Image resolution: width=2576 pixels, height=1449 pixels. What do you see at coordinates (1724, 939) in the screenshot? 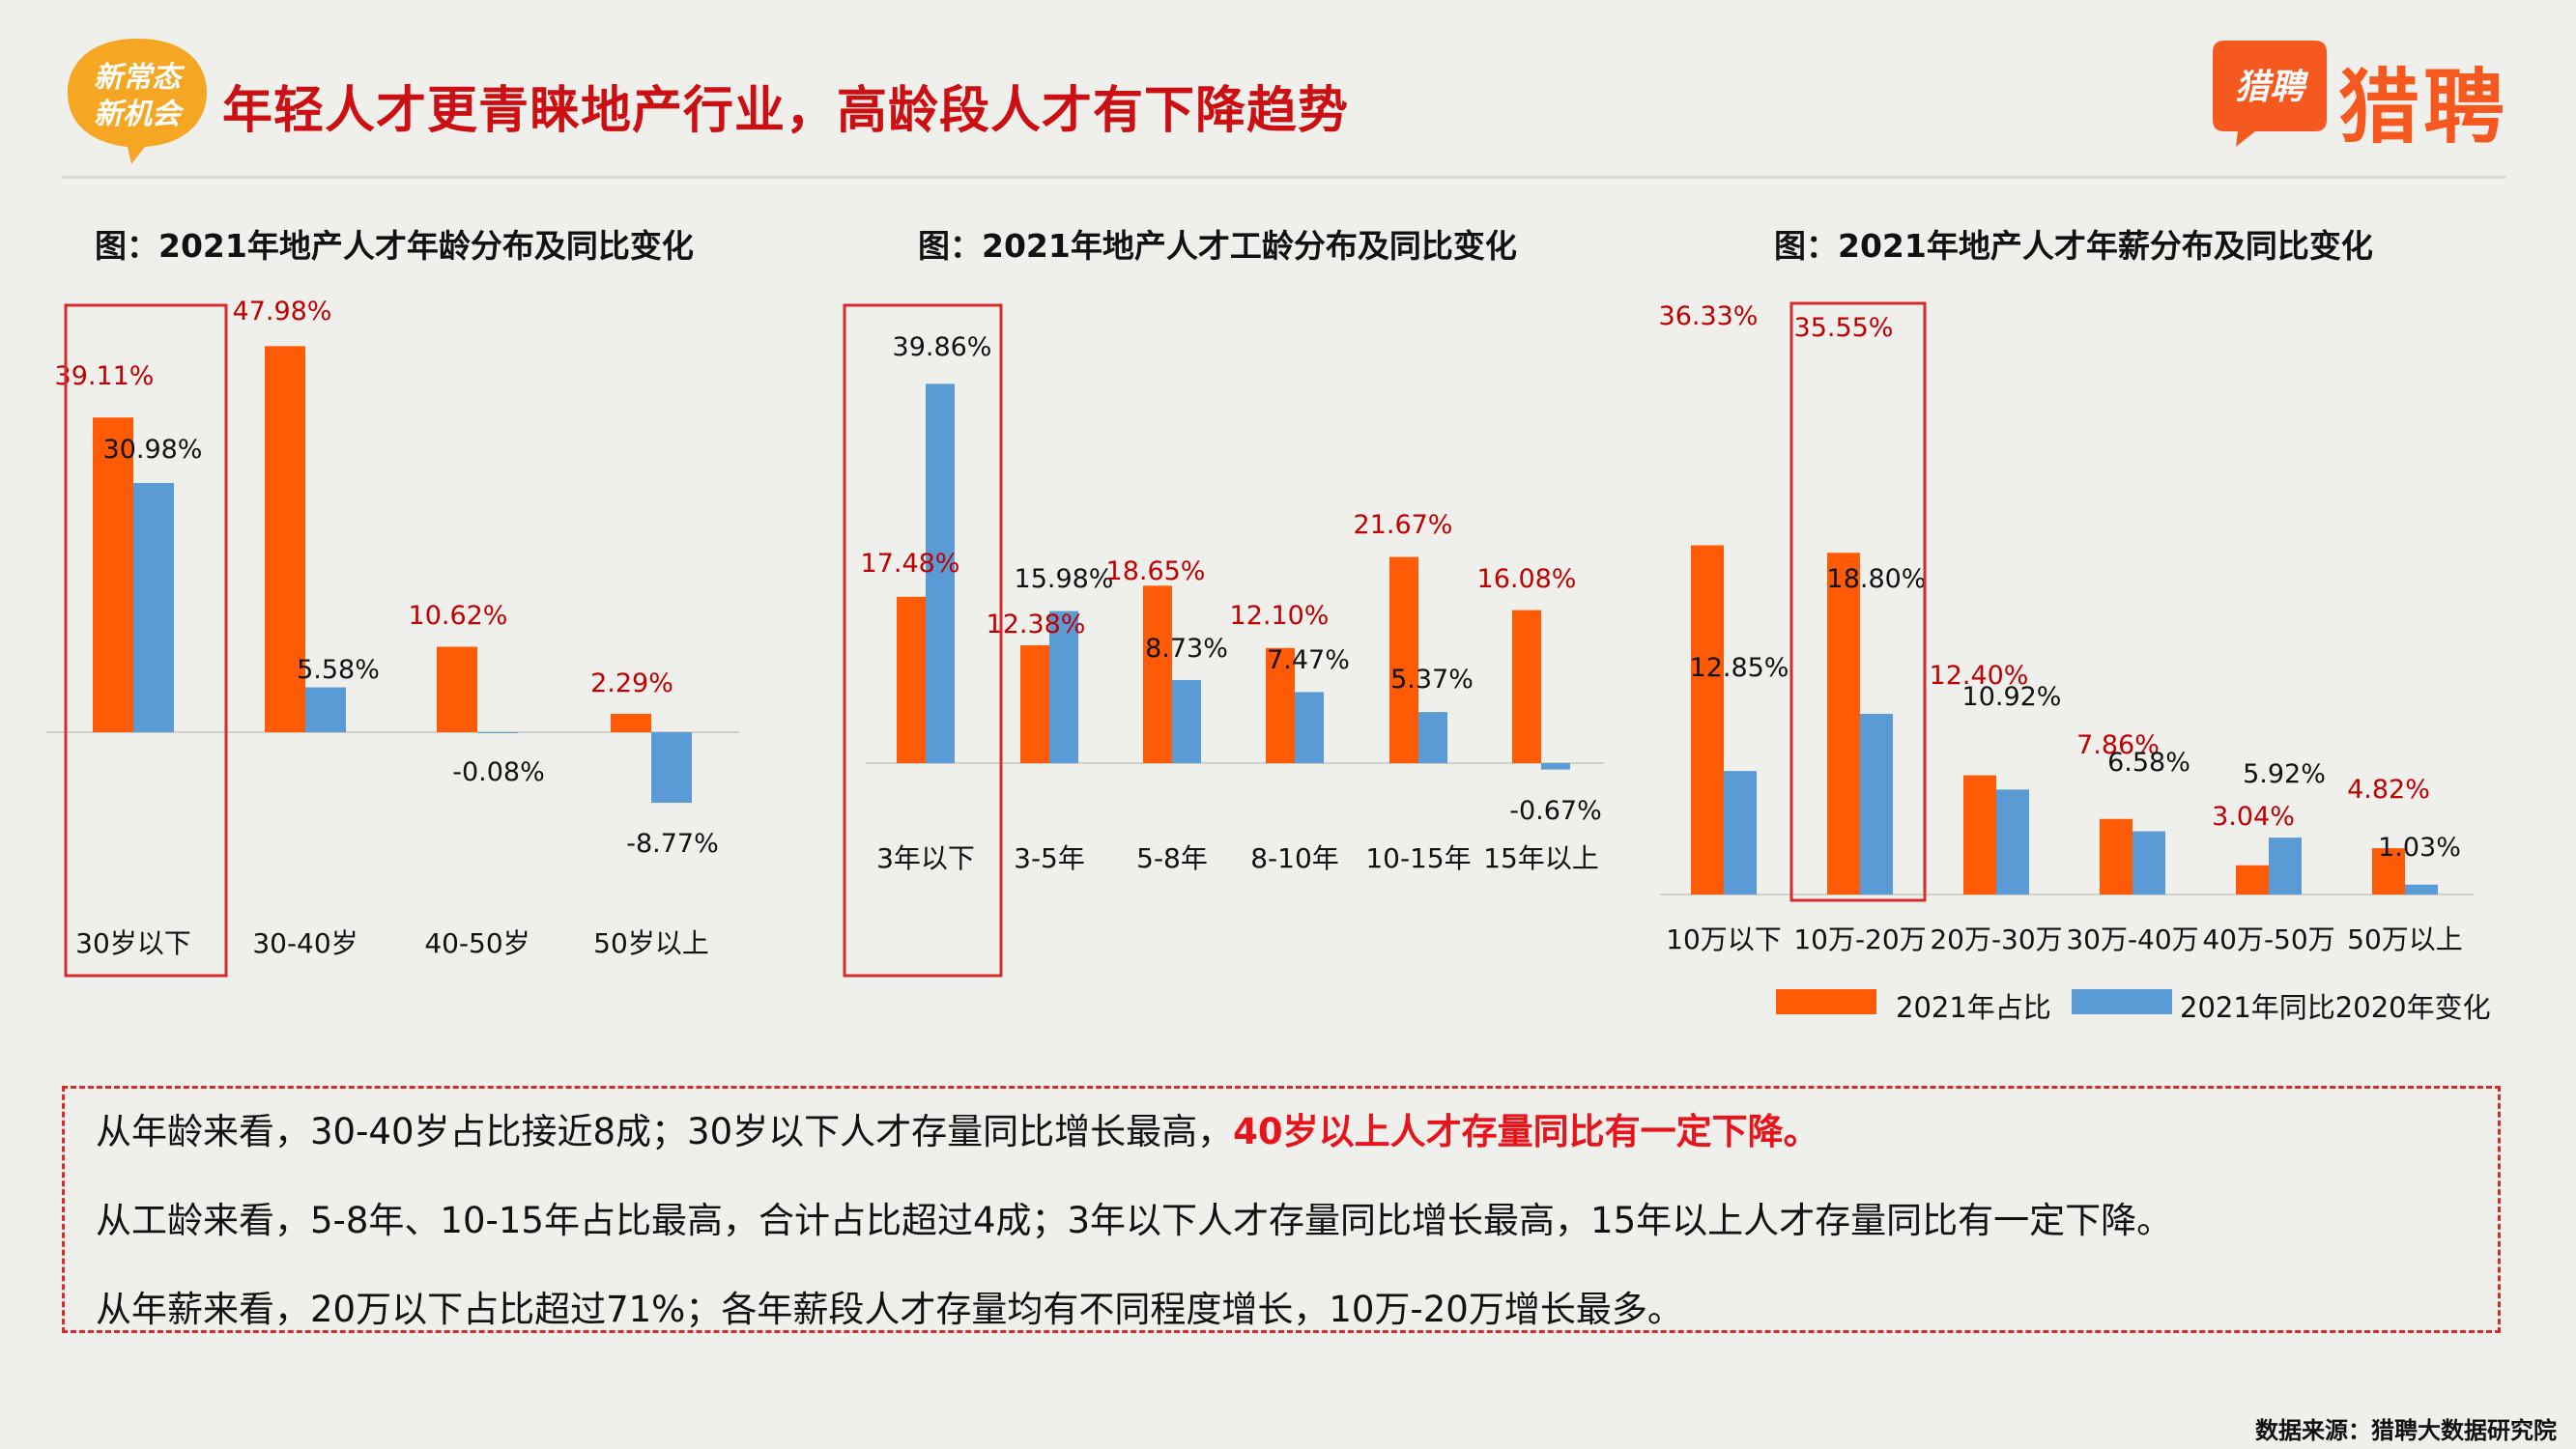
I see `category-label-salary-0: 10万以下` at bounding box center [1724, 939].